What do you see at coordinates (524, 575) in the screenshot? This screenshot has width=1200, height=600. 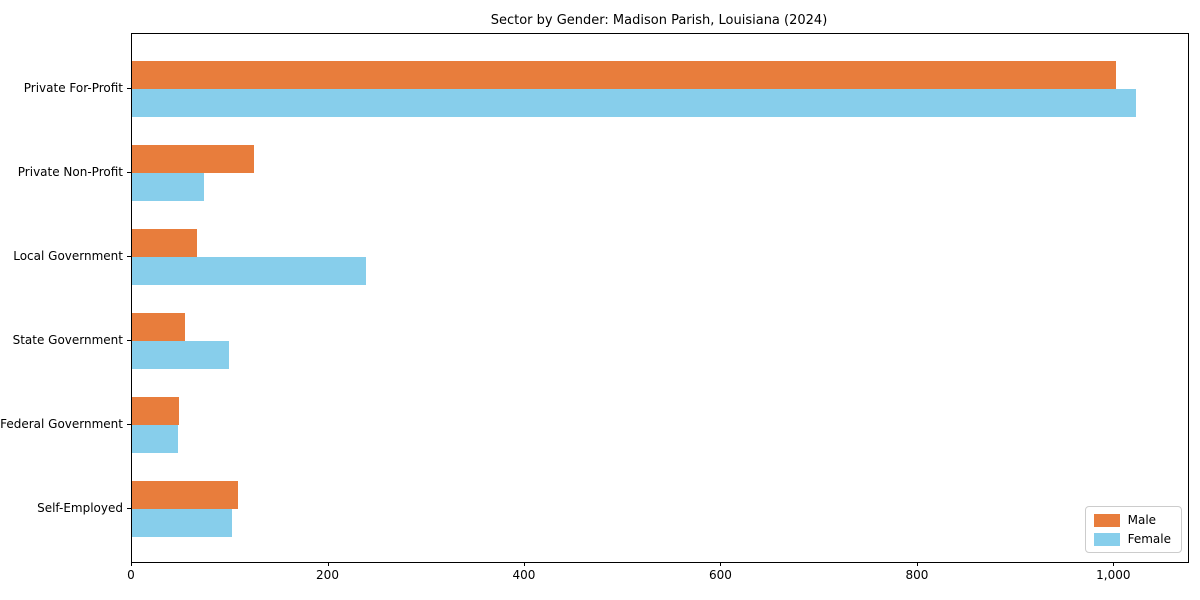 I see `x-axis-label-400: 400` at bounding box center [524, 575].